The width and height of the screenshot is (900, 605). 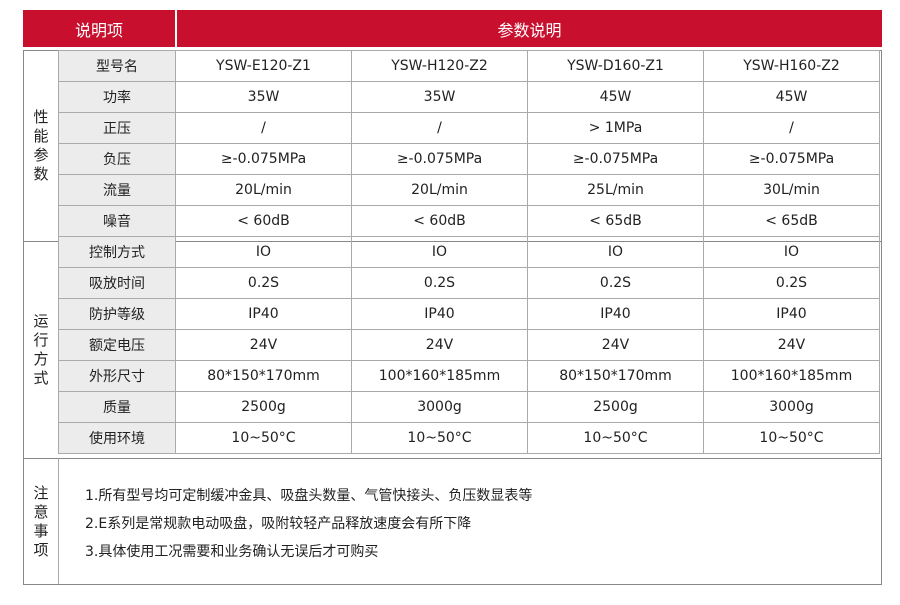 I want to click on table-cell: YSW-H120-Z2, so click(x=439, y=66).